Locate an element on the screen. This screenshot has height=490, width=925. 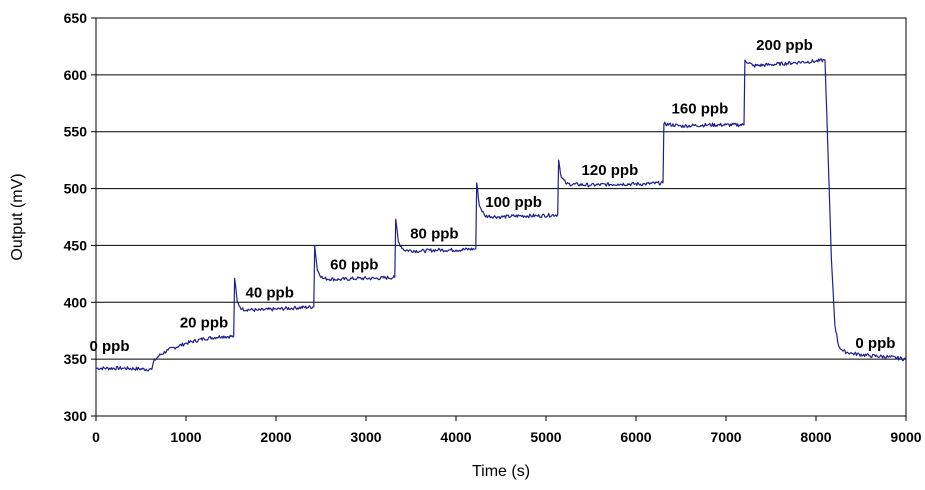
concentration-label: 40 ppb is located at coordinates (270, 293).